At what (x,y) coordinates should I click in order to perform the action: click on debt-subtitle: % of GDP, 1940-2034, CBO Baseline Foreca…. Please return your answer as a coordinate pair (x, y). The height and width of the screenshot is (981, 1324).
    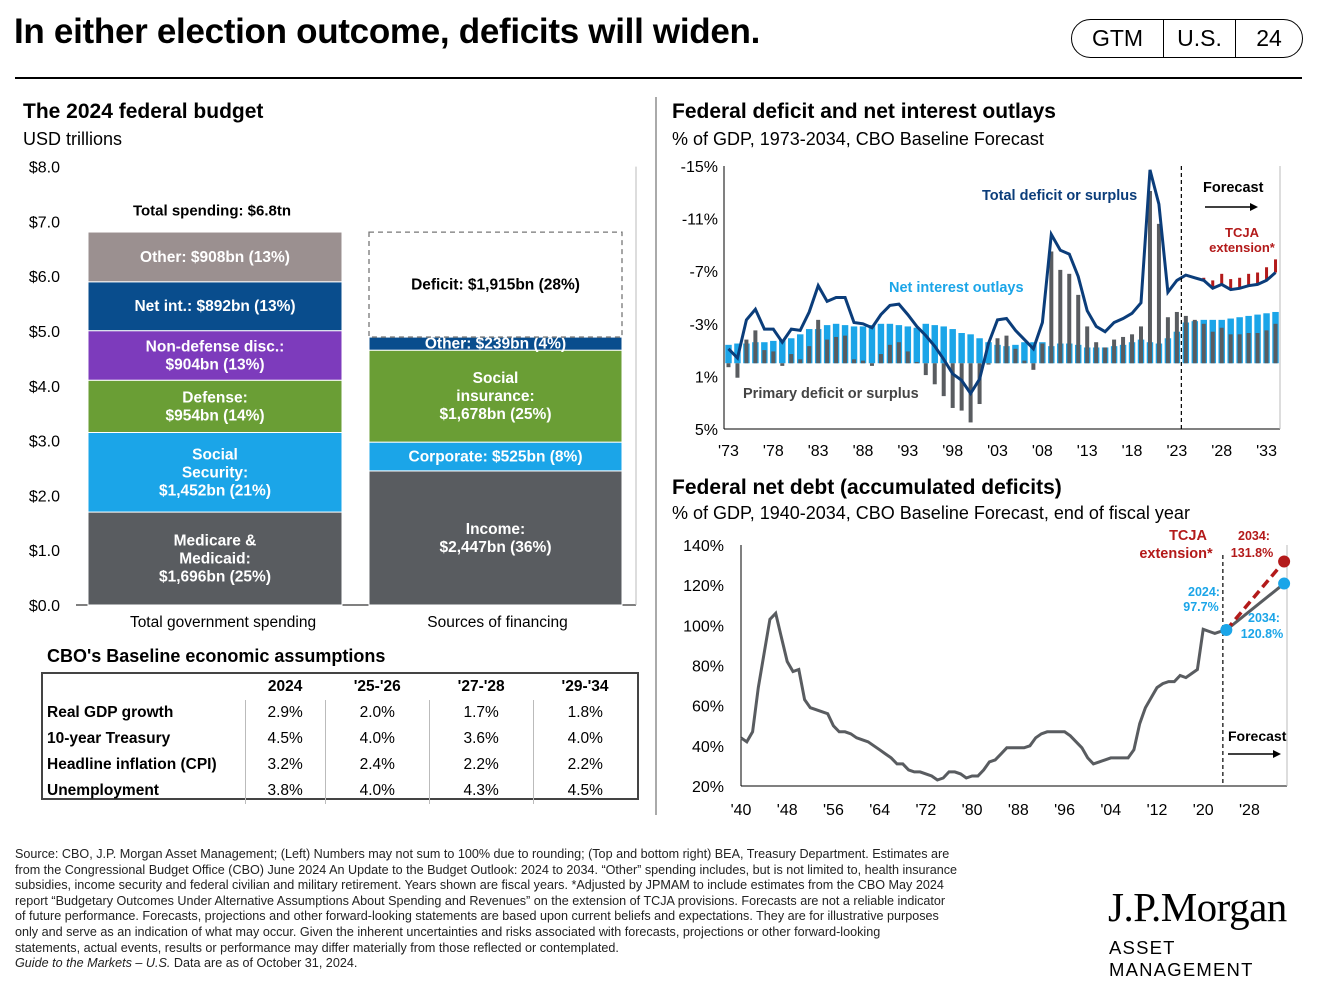
    Looking at the image, I should click on (931, 513).